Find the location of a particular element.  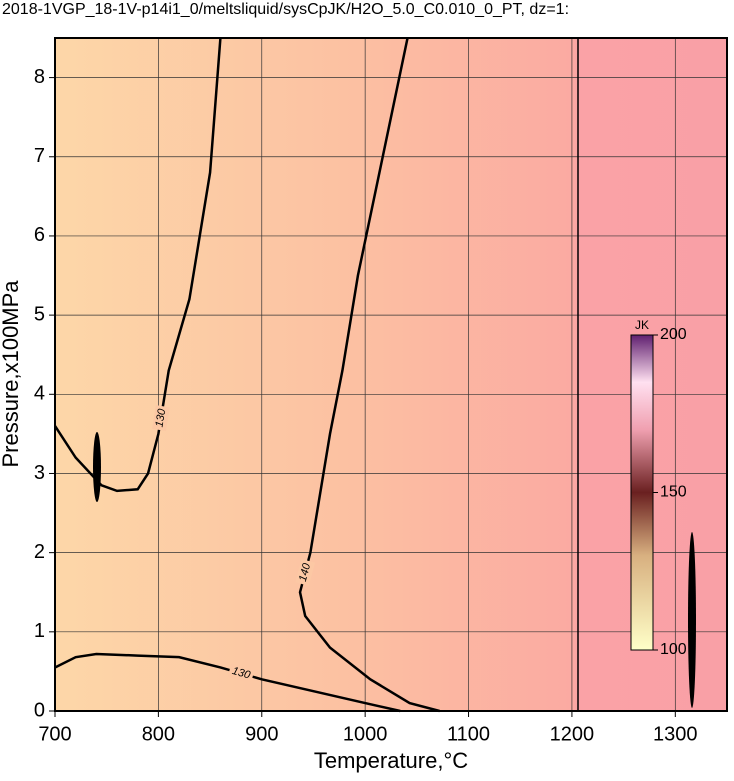

y-axis-label: Pressure,x100MPa is located at coordinates (11, 374).